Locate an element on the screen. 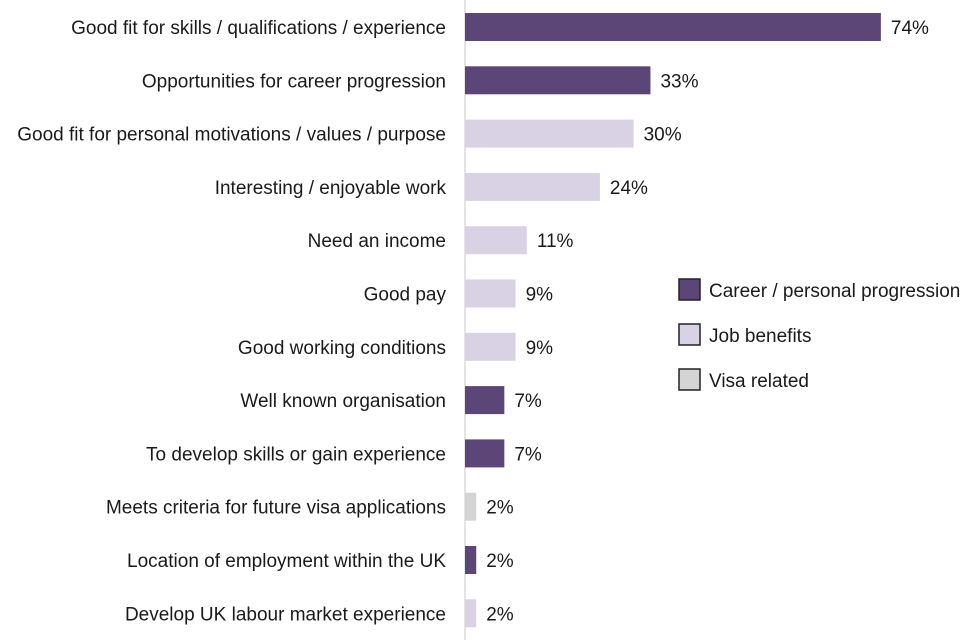 The width and height of the screenshot is (960, 640). value-label: 11% is located at coordinates (555, 241).